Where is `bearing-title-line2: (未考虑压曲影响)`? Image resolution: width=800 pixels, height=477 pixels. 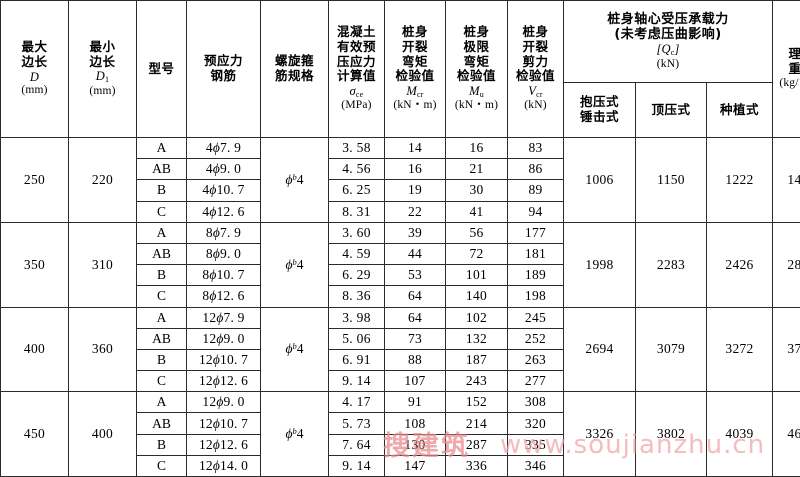 bearing-title-line2: (未考虑压曲影响) is located at coordinates (668, 34).